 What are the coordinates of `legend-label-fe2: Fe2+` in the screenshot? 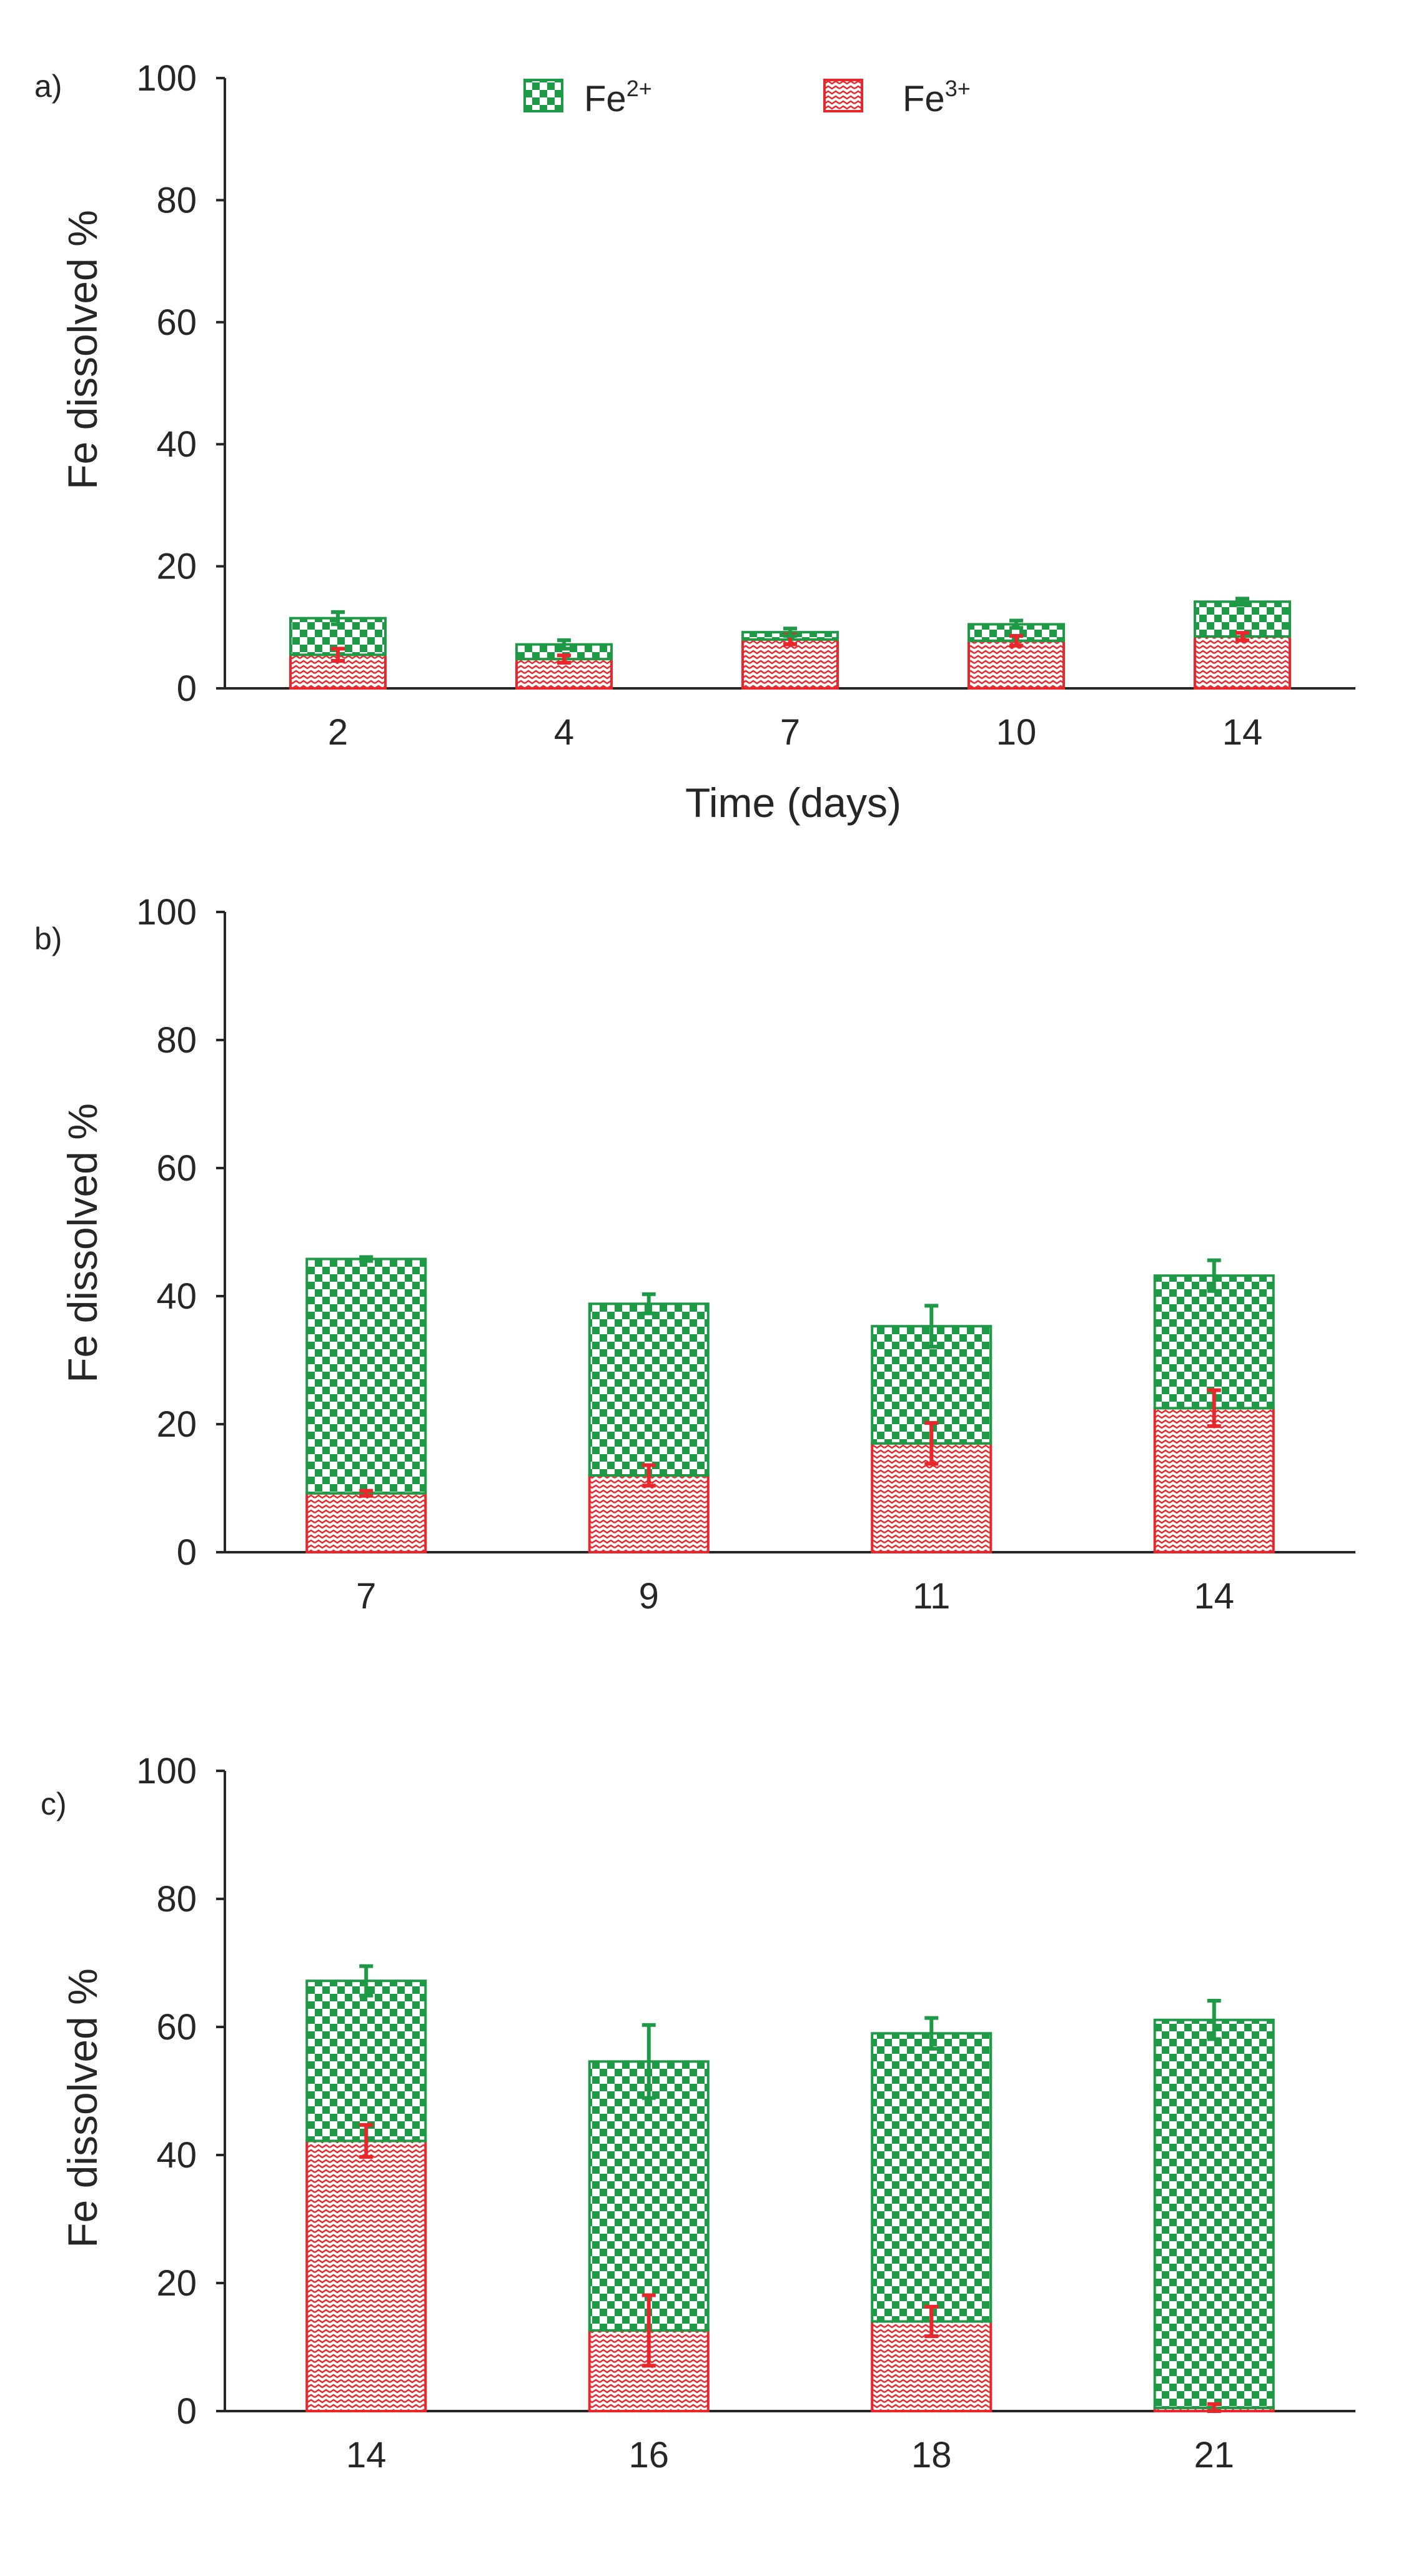 It's located at (618, 97).